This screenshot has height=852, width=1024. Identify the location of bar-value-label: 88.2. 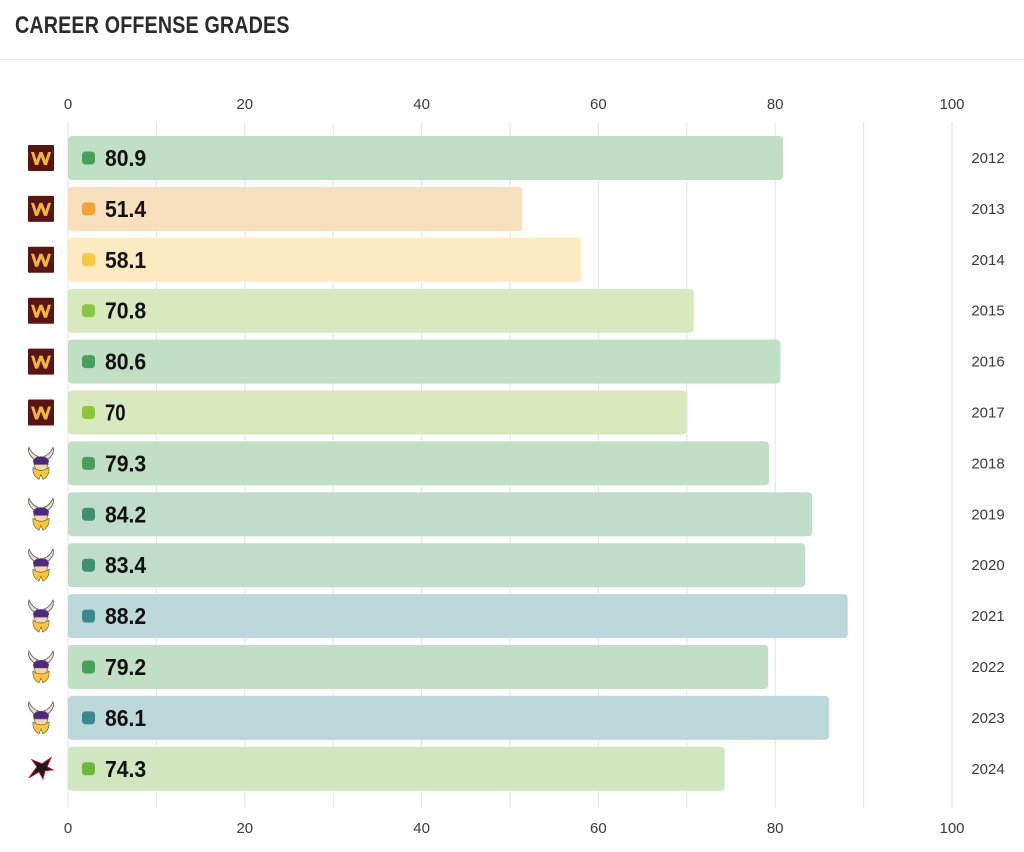
(125, 616).